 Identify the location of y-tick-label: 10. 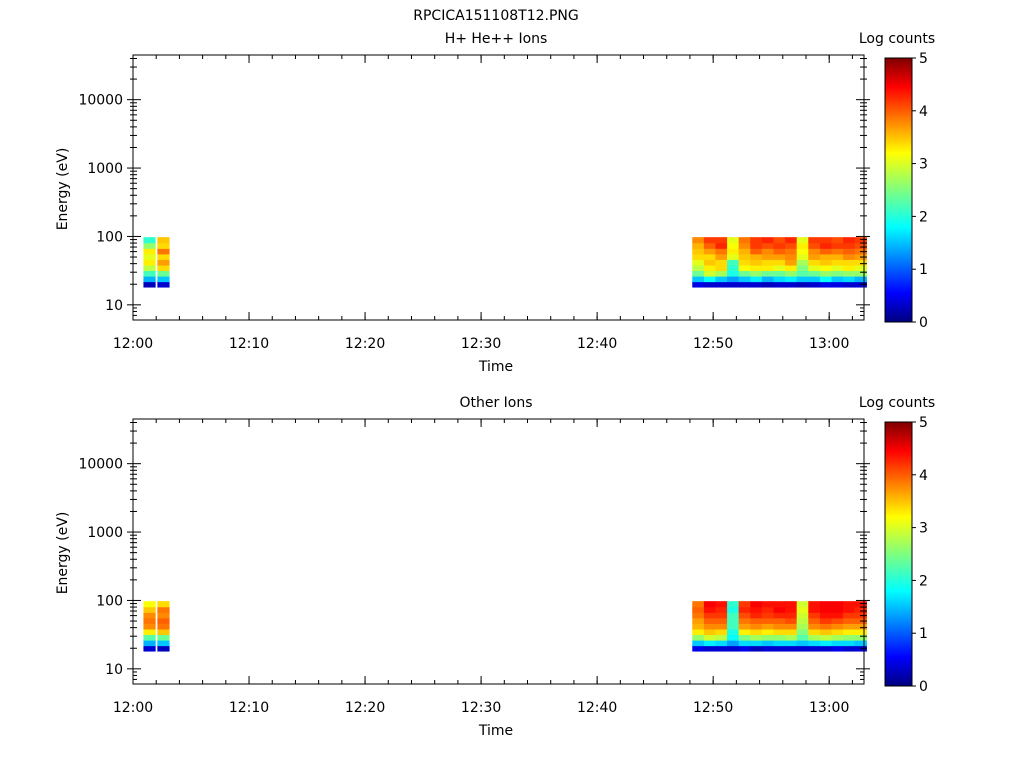
(114, 306).